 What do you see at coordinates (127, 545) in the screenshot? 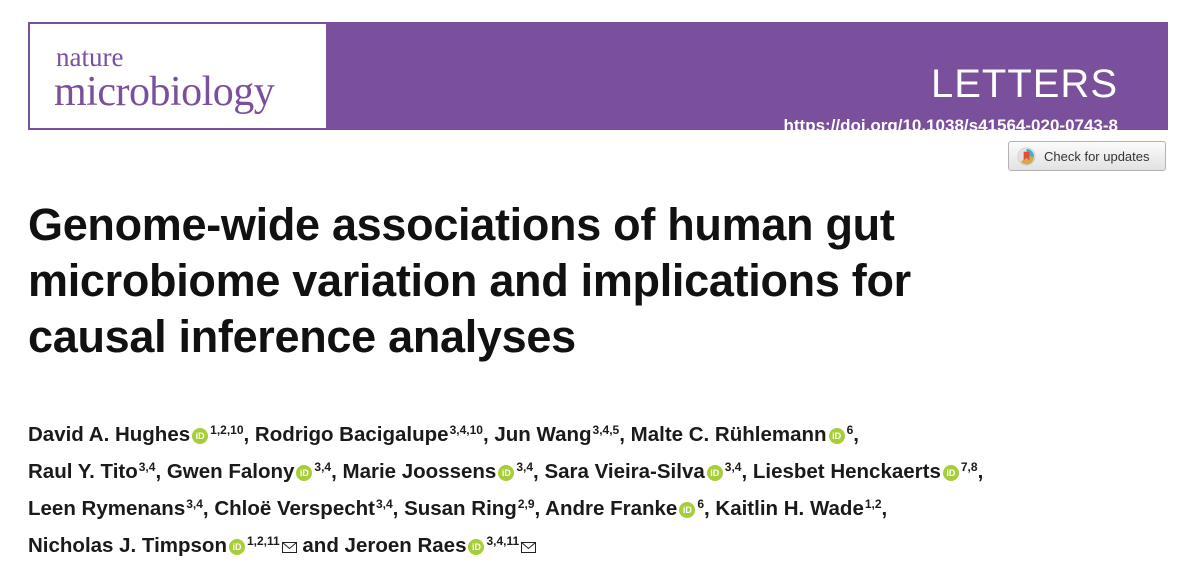
I see `author-name: Nicholas J. Timpson` at bounding box center [127, 545].